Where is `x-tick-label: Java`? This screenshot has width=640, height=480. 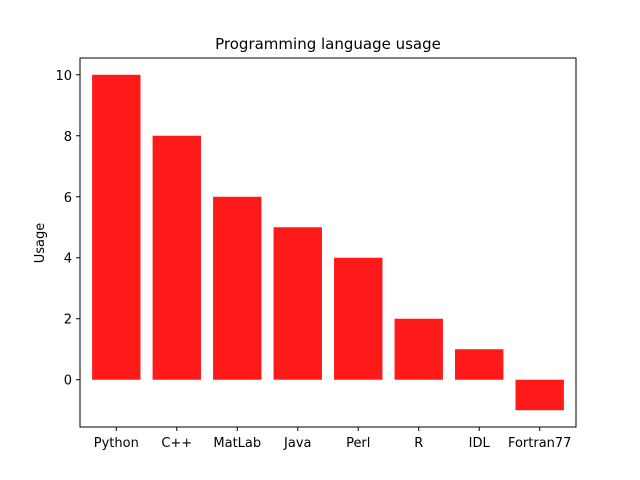 x-tick-label: Java is located at coordinates (297, 443).